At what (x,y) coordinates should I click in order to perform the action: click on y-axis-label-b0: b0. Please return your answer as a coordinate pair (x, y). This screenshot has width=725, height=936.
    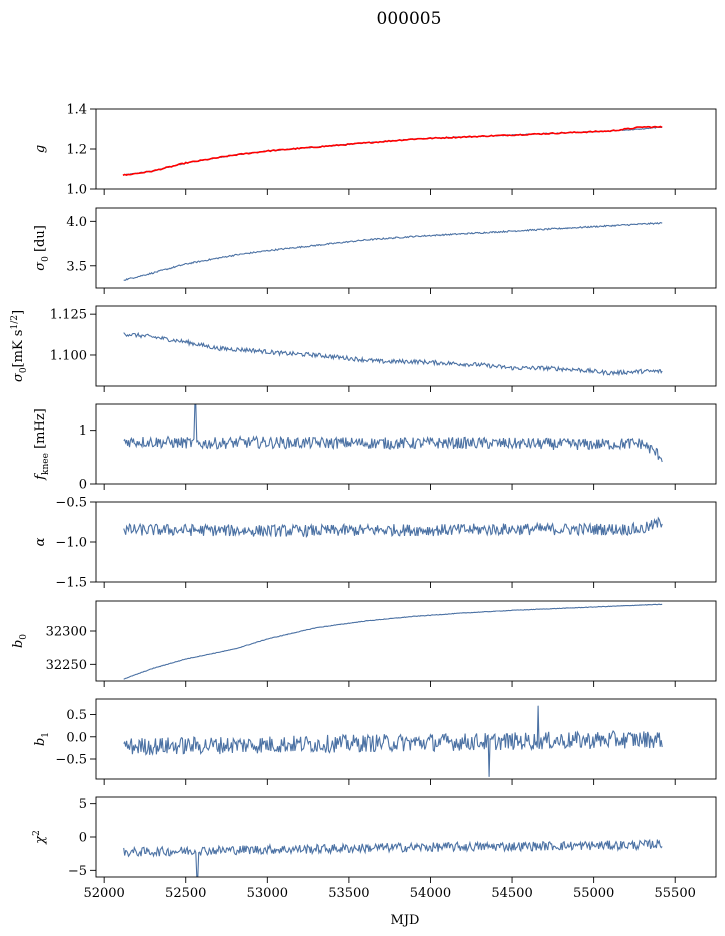
    Looking at the image, I should click on (20, 641).